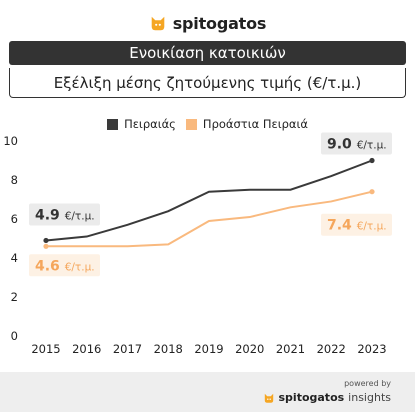  Describe the element at coordinates (371, 349) in the screenshot. I see `x-tick-label: 2023` at that location.